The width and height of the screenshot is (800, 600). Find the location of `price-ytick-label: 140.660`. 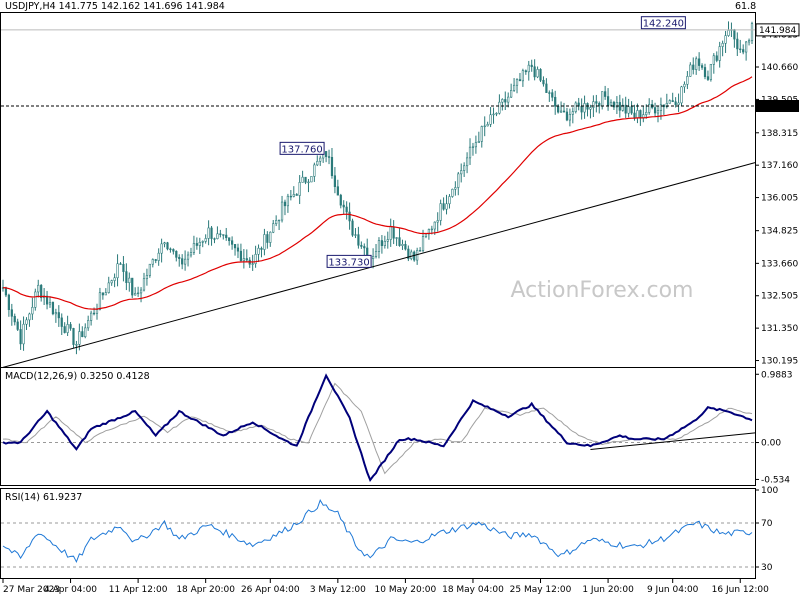

price-ytick-label: 140.660 is located at coordinates (779, 68).